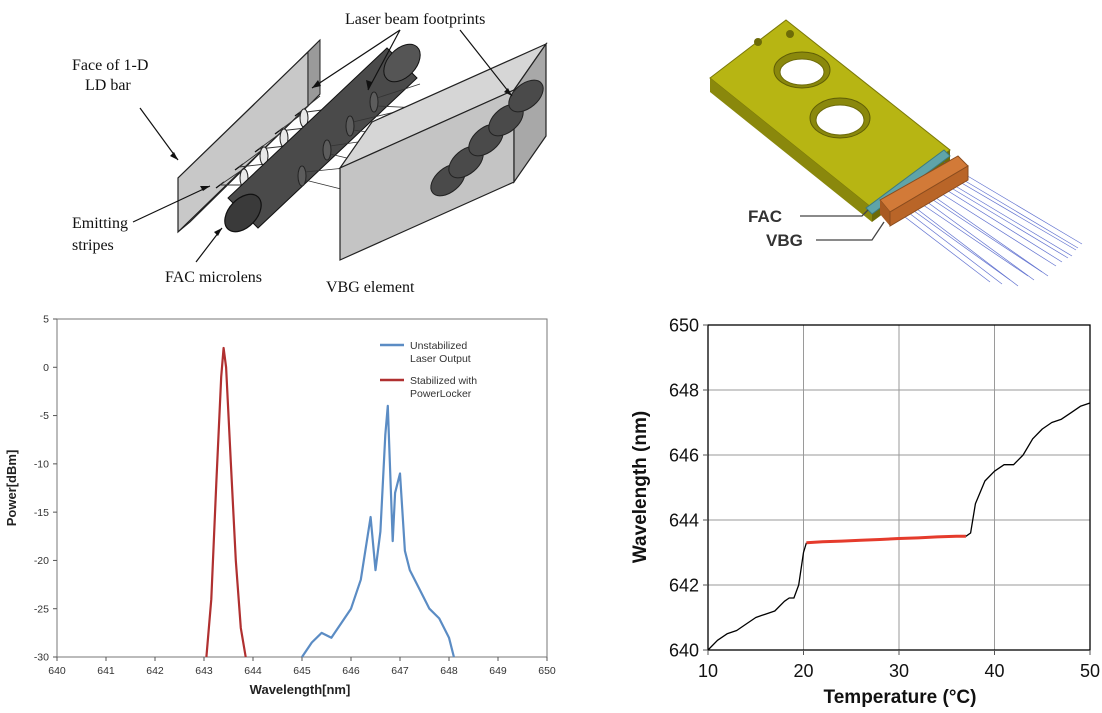 Image resolution: width=1102 pixels, height=713 pixels. Describe the element at coordinates (57, 671) in the screenshot. I see `x-tick-label: 640` at that location.